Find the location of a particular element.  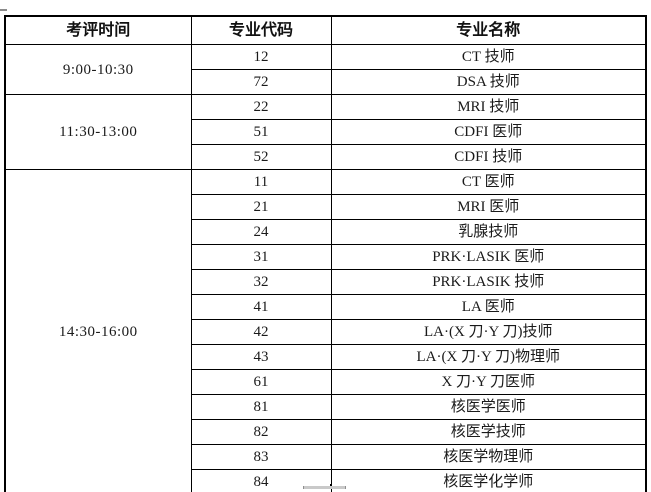

header-exam-time: 考评时间 is located at coordinates (98, 30).